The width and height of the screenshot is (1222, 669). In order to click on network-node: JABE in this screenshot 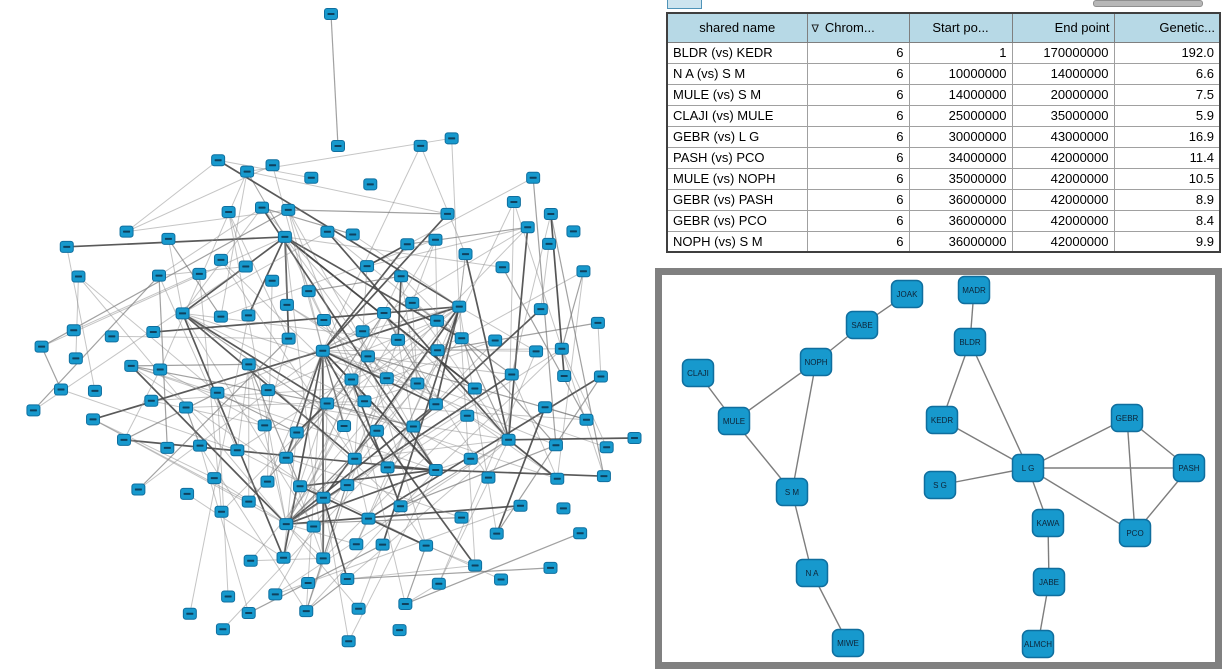, I will do `click(1049, 582)`.